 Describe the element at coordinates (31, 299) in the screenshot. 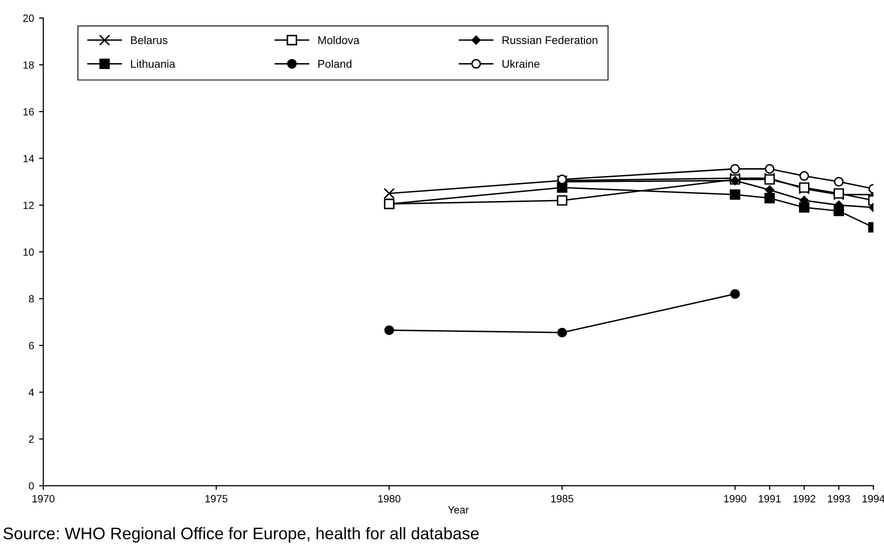

I see `y-tick-label: 8` at that location.